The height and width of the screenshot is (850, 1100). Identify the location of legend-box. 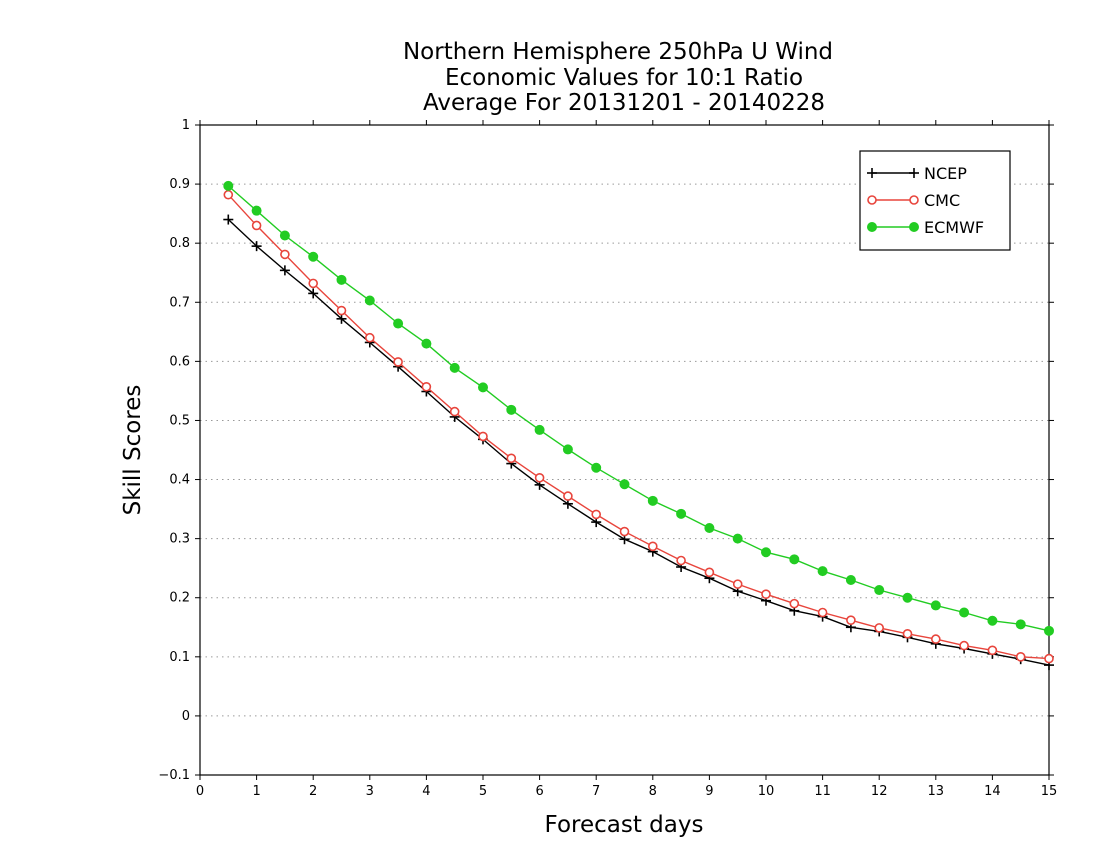
(935, 200).